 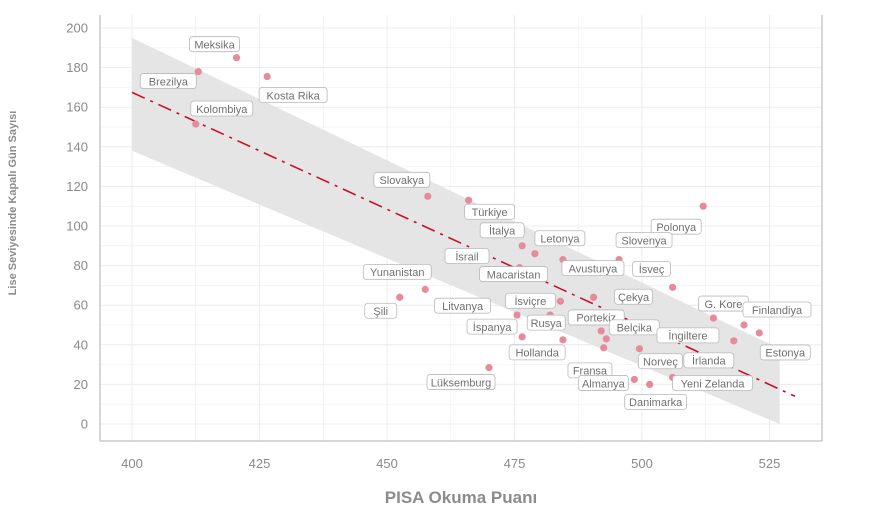 I want to click on x-tick-label: 450, so click(x=387, y=463).